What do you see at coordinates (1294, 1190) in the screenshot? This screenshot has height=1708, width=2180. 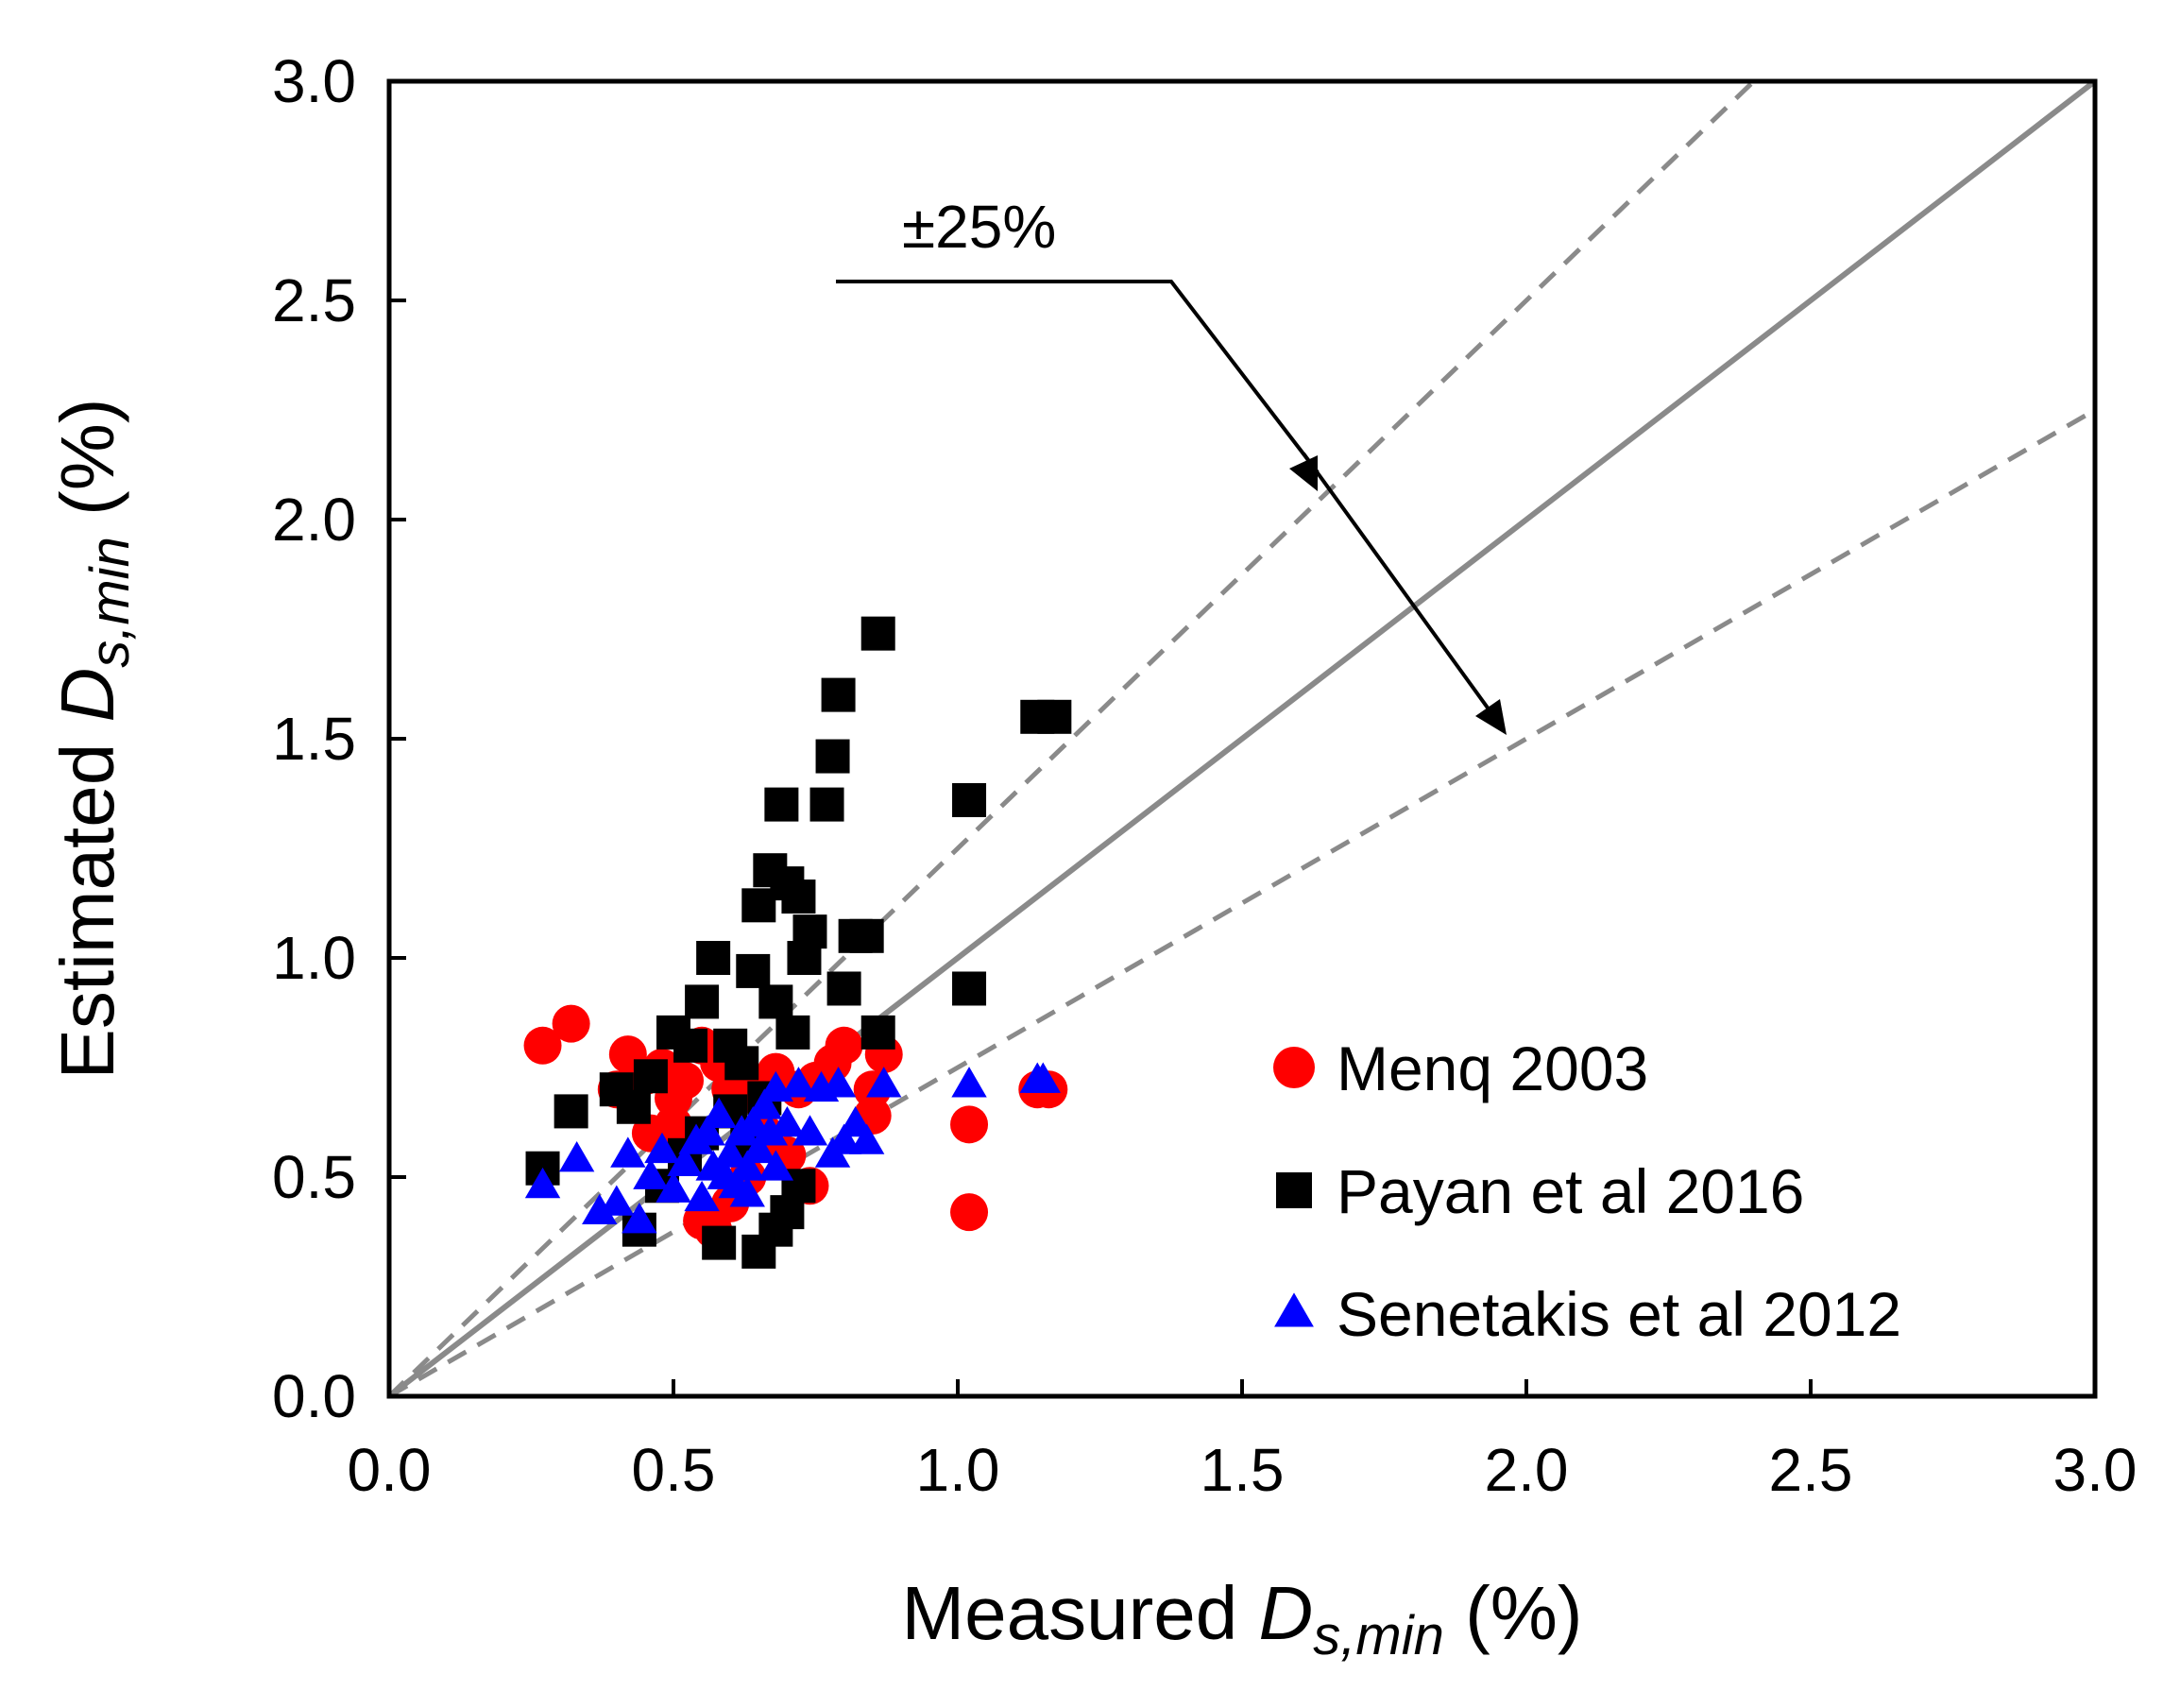 I see `legend-marker-square` at bounding box center [1294, 1190].